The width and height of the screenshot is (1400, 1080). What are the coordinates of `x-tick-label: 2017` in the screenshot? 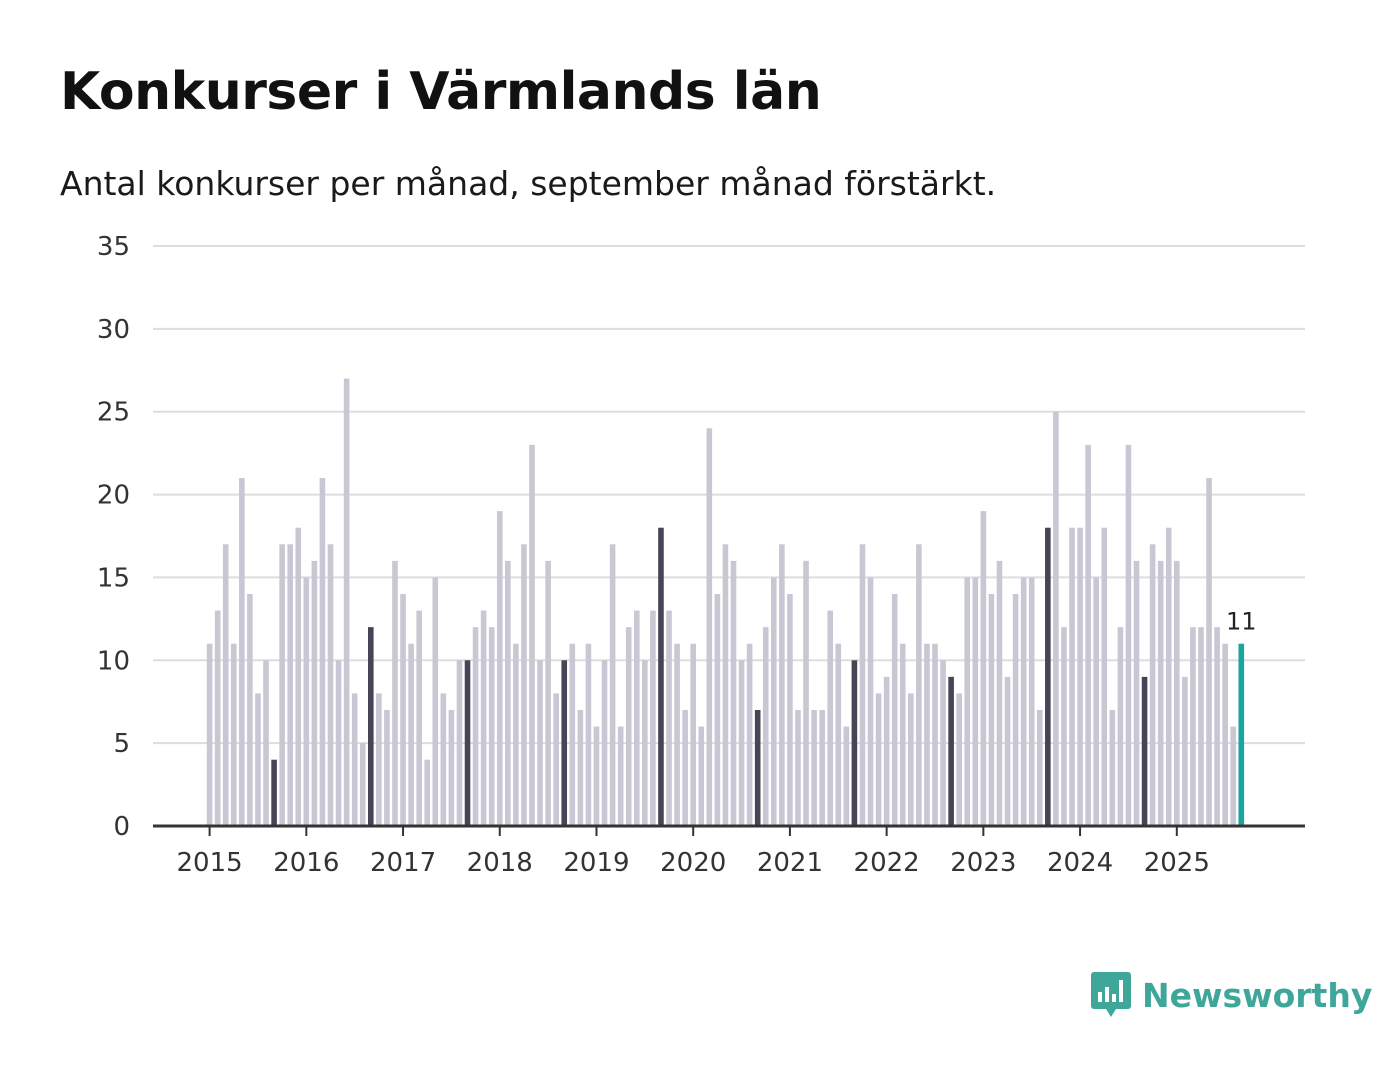 It's located at (403, 863).